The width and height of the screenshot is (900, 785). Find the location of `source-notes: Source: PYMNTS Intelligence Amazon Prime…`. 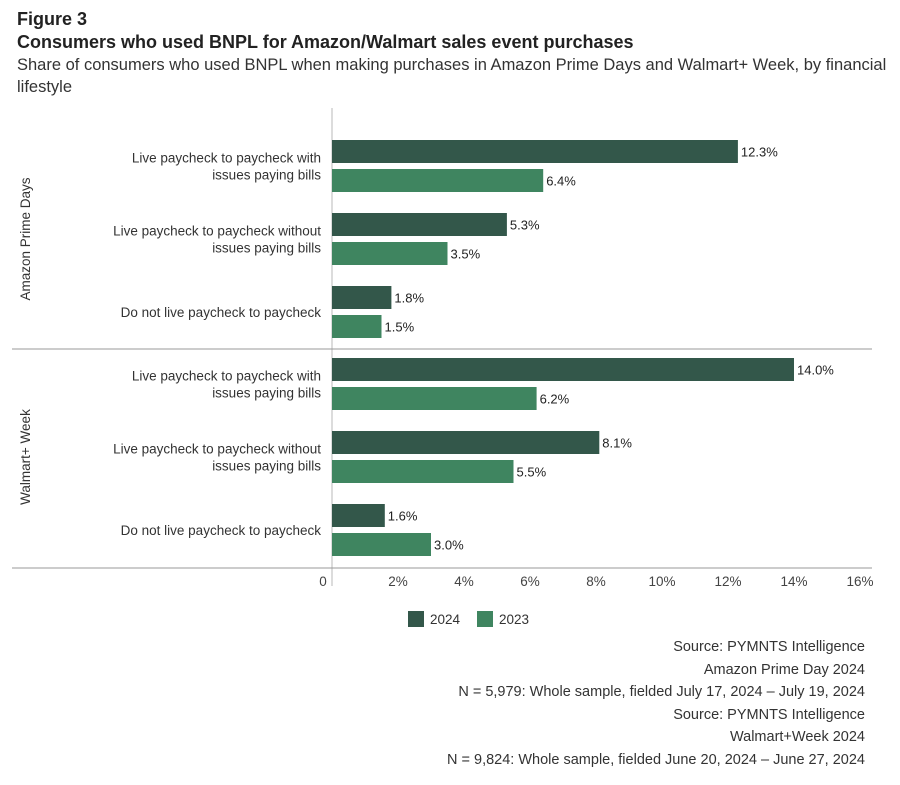

source-notes: Source: PYMNTS Intelligence Amazon Prime… is located at coordinates (656, 703).